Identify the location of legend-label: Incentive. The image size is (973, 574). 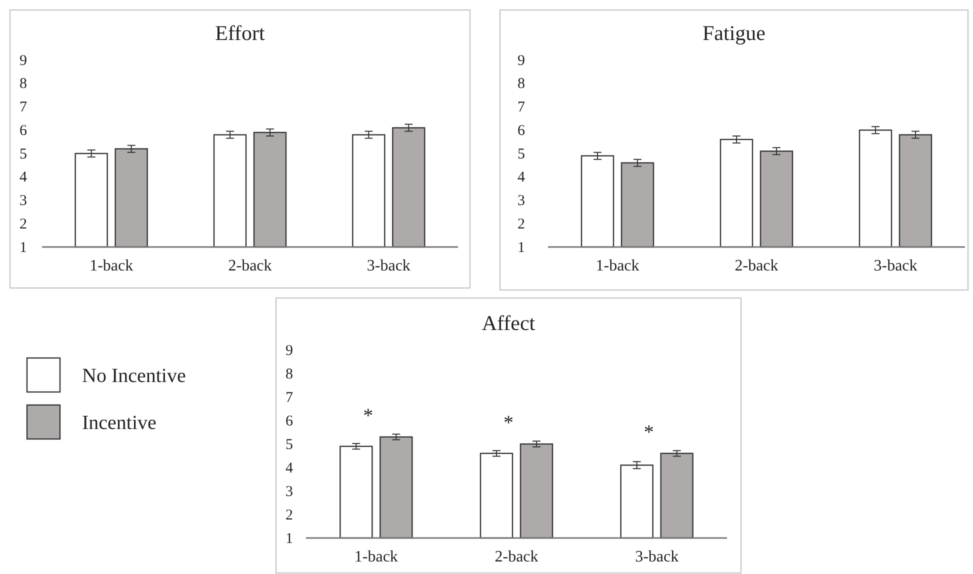
(119, 423).